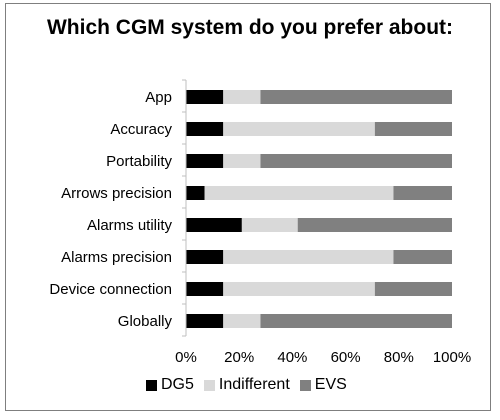 This screenshot has height=420, width=500. Describe the element at coordinates (195, 193) in the screenshot. I see `bar-dg5-arrows-precision` at that location.